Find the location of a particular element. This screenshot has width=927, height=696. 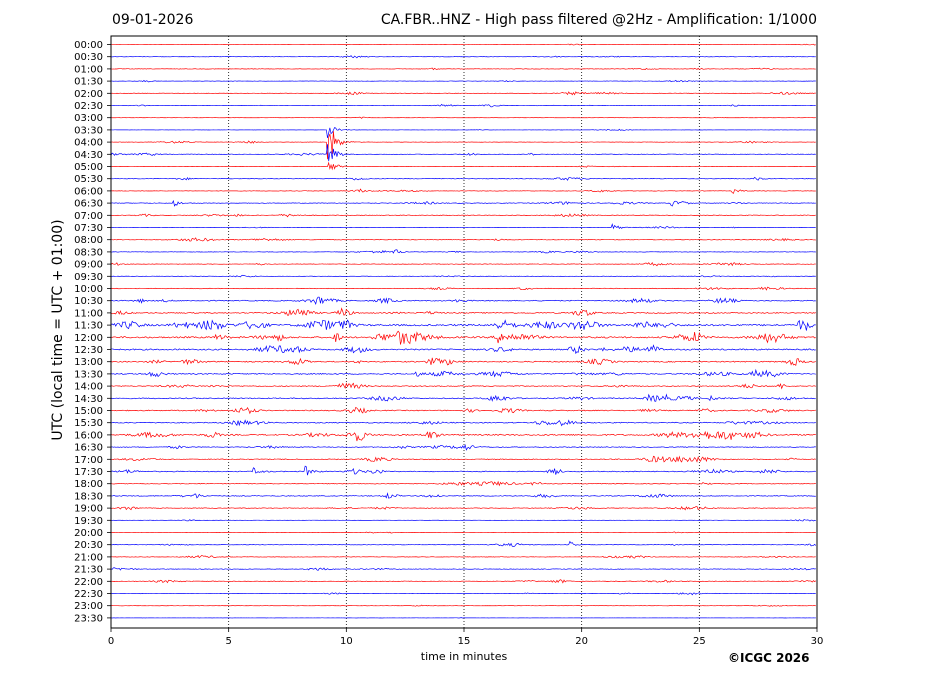

x-tick-label: 30 is located at coordinates (817, 641).